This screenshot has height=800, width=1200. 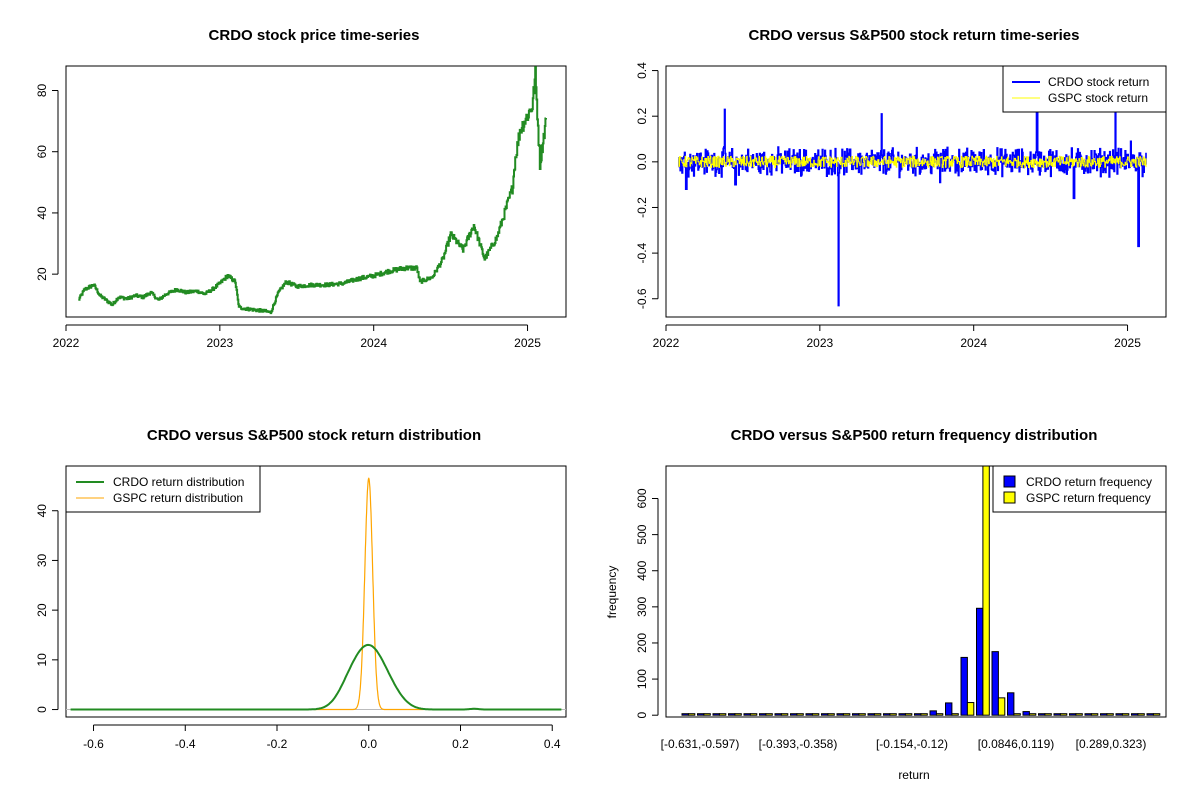 What do you see at coordinates (527, 343) in the screenshot?
I see `price-x-tick-label: 2025` at bounding box center [527, 343].